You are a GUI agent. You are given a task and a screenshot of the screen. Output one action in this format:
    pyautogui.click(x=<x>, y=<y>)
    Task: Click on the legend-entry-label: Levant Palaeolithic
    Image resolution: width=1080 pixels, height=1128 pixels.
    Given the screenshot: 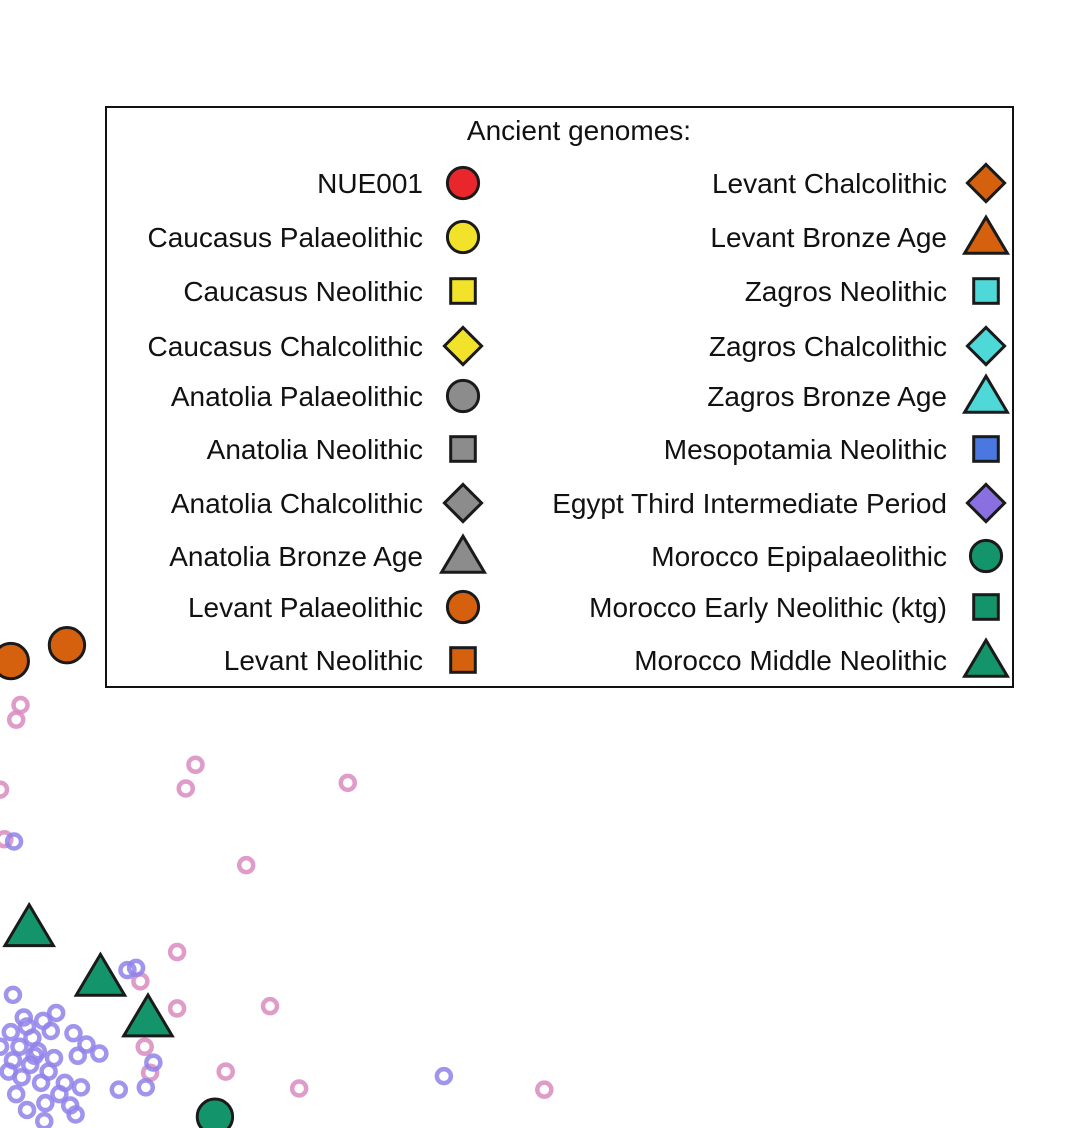 What is the action you would take?
    pyautogui.click(x=305, y=607)
    